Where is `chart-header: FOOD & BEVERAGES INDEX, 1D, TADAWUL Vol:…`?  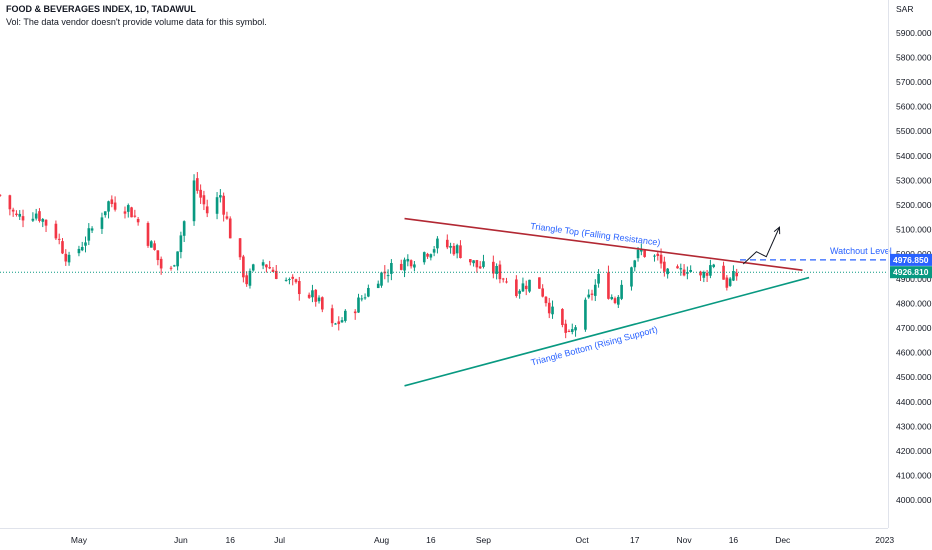
chart-header: FOOD & BEVERAGES INDEX, 1D, TADAWUL Vol:… is located at coordinates (136, 16).